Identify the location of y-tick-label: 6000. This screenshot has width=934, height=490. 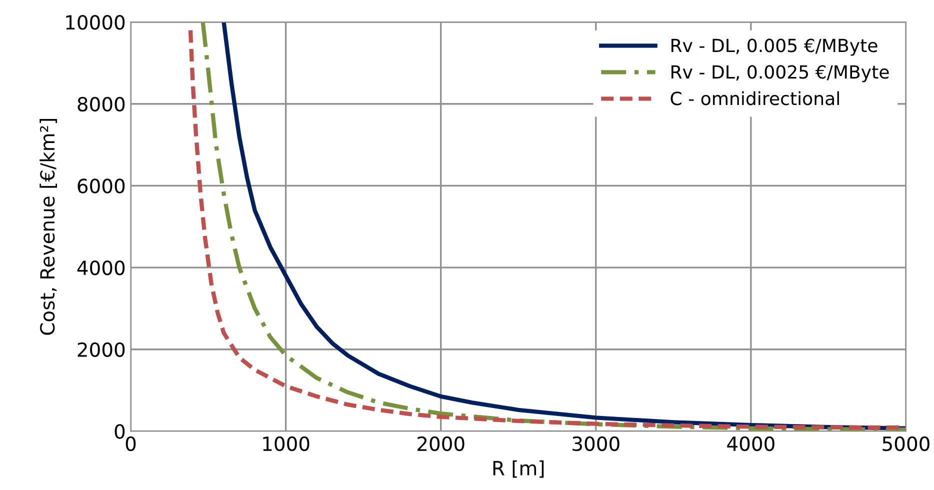
(101, 186).